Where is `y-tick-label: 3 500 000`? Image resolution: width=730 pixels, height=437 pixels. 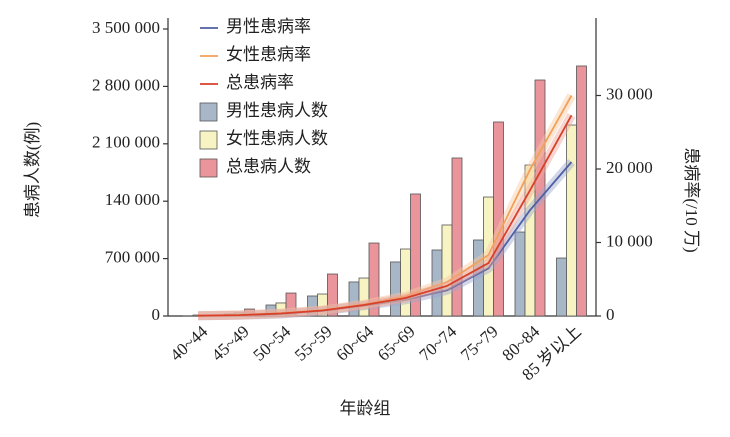
y-tick-label: 3 500 000 is located at coordinates (126, 27).